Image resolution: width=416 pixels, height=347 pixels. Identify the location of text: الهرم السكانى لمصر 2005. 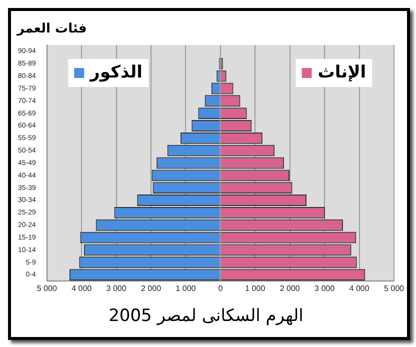
(206, 316).